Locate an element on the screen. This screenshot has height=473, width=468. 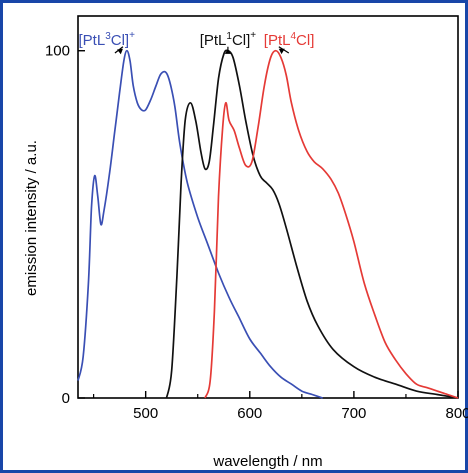
y-axis-title: emission intensity / a.u. is located at coordinates (31, 218).